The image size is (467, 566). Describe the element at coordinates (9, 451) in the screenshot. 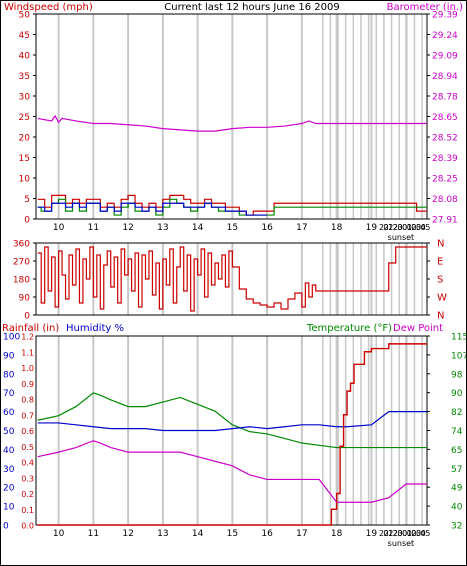

I see `humidity-tick-label: 40` at that location.